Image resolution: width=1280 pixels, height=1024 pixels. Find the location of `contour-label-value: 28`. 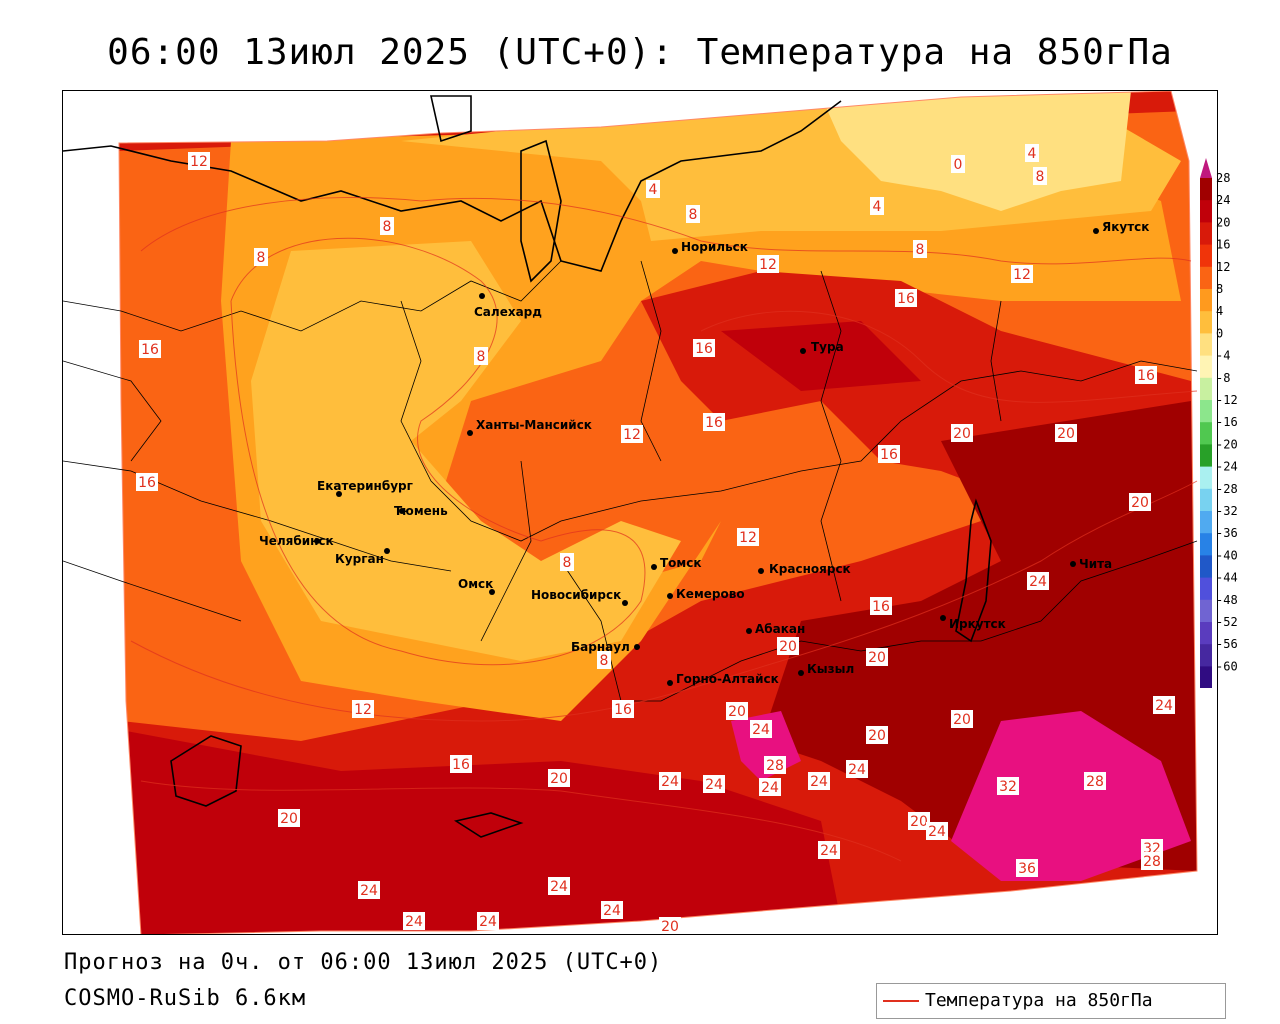

contour-label-value: 28 is located at coordinates (775, 766).